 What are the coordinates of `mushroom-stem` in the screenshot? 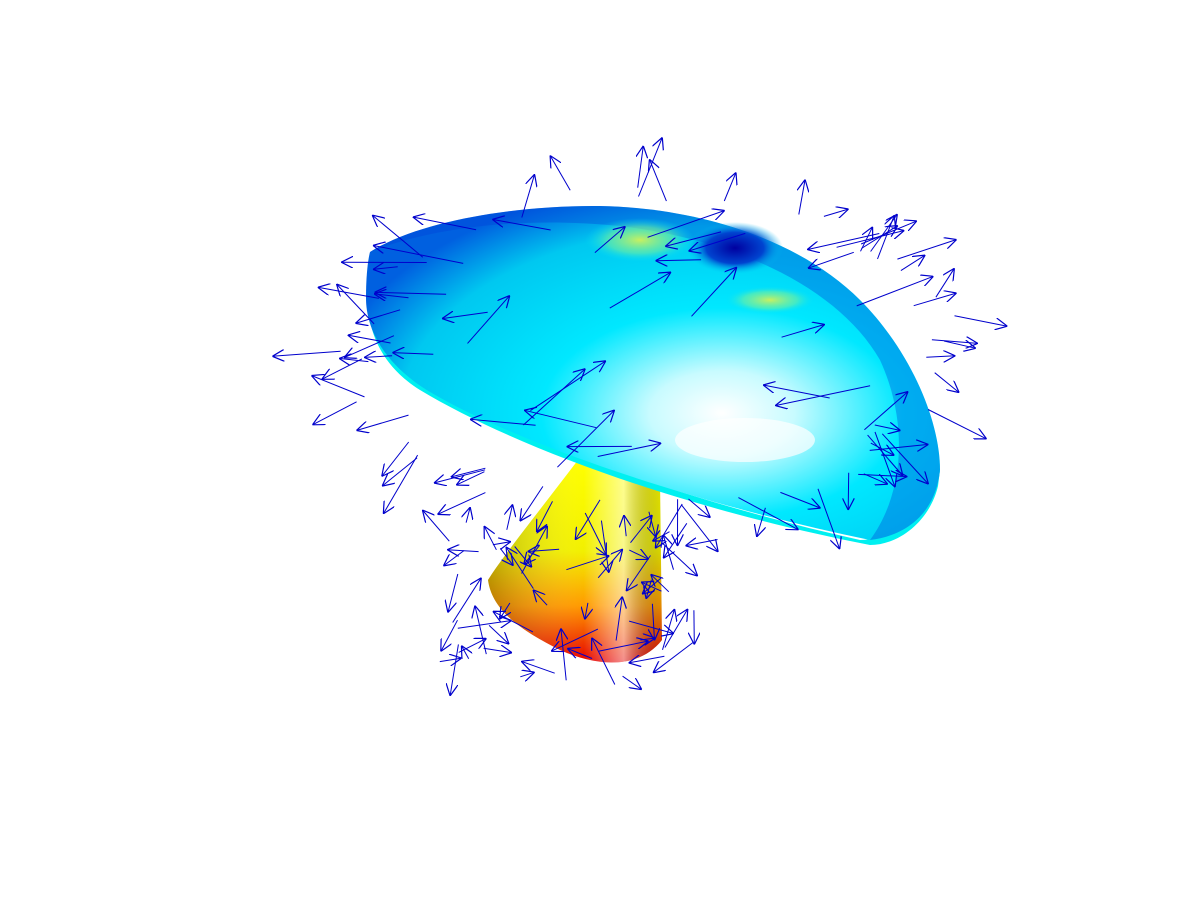 It's located at (575, 561).